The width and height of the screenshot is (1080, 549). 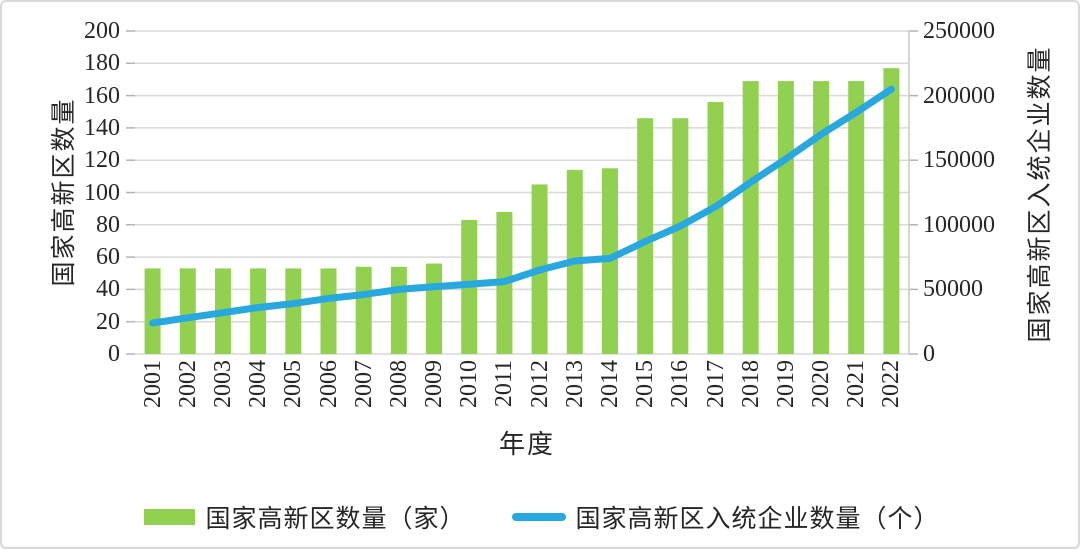 I want to click on left-axis-tick-label: 40, so click(x=108, y=289).